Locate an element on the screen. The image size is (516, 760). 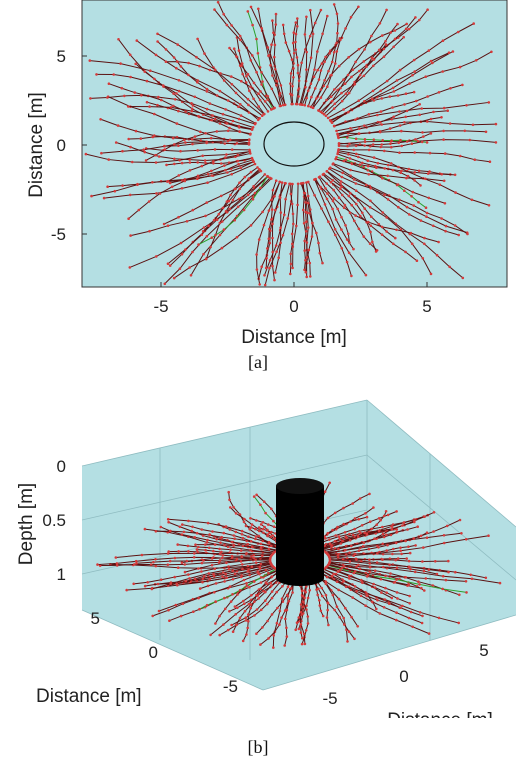
trunk-cylinder is located at coordinates (300, 532).